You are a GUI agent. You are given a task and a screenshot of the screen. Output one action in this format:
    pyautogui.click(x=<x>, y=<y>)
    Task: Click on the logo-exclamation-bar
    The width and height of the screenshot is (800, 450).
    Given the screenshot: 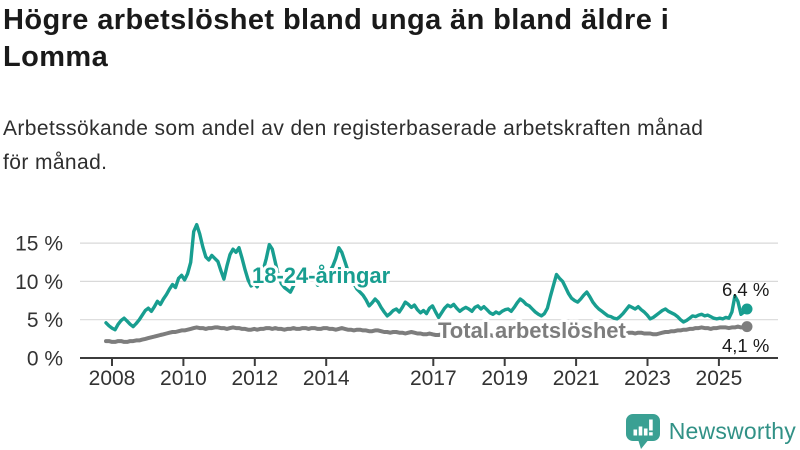 What is the action you would take?
    pyautogui.click(x=650, y=424)
    